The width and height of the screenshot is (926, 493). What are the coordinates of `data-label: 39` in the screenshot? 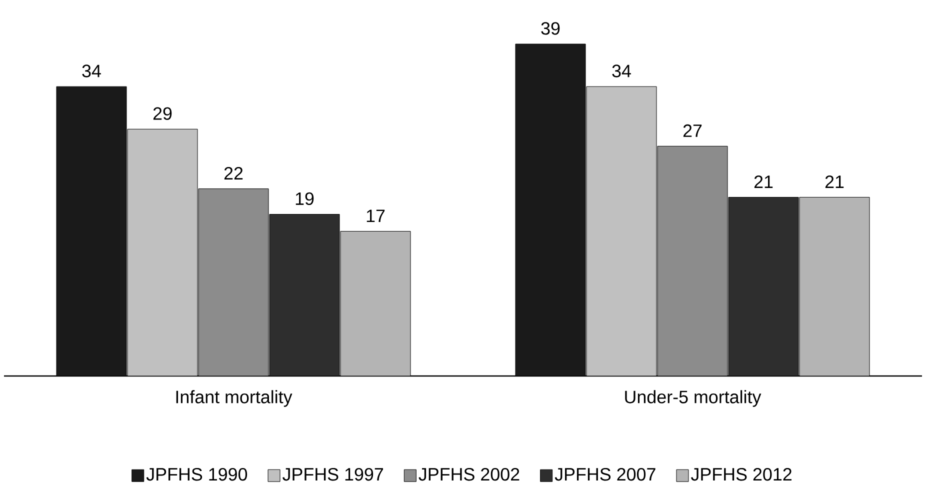 It's located at (550, 28).